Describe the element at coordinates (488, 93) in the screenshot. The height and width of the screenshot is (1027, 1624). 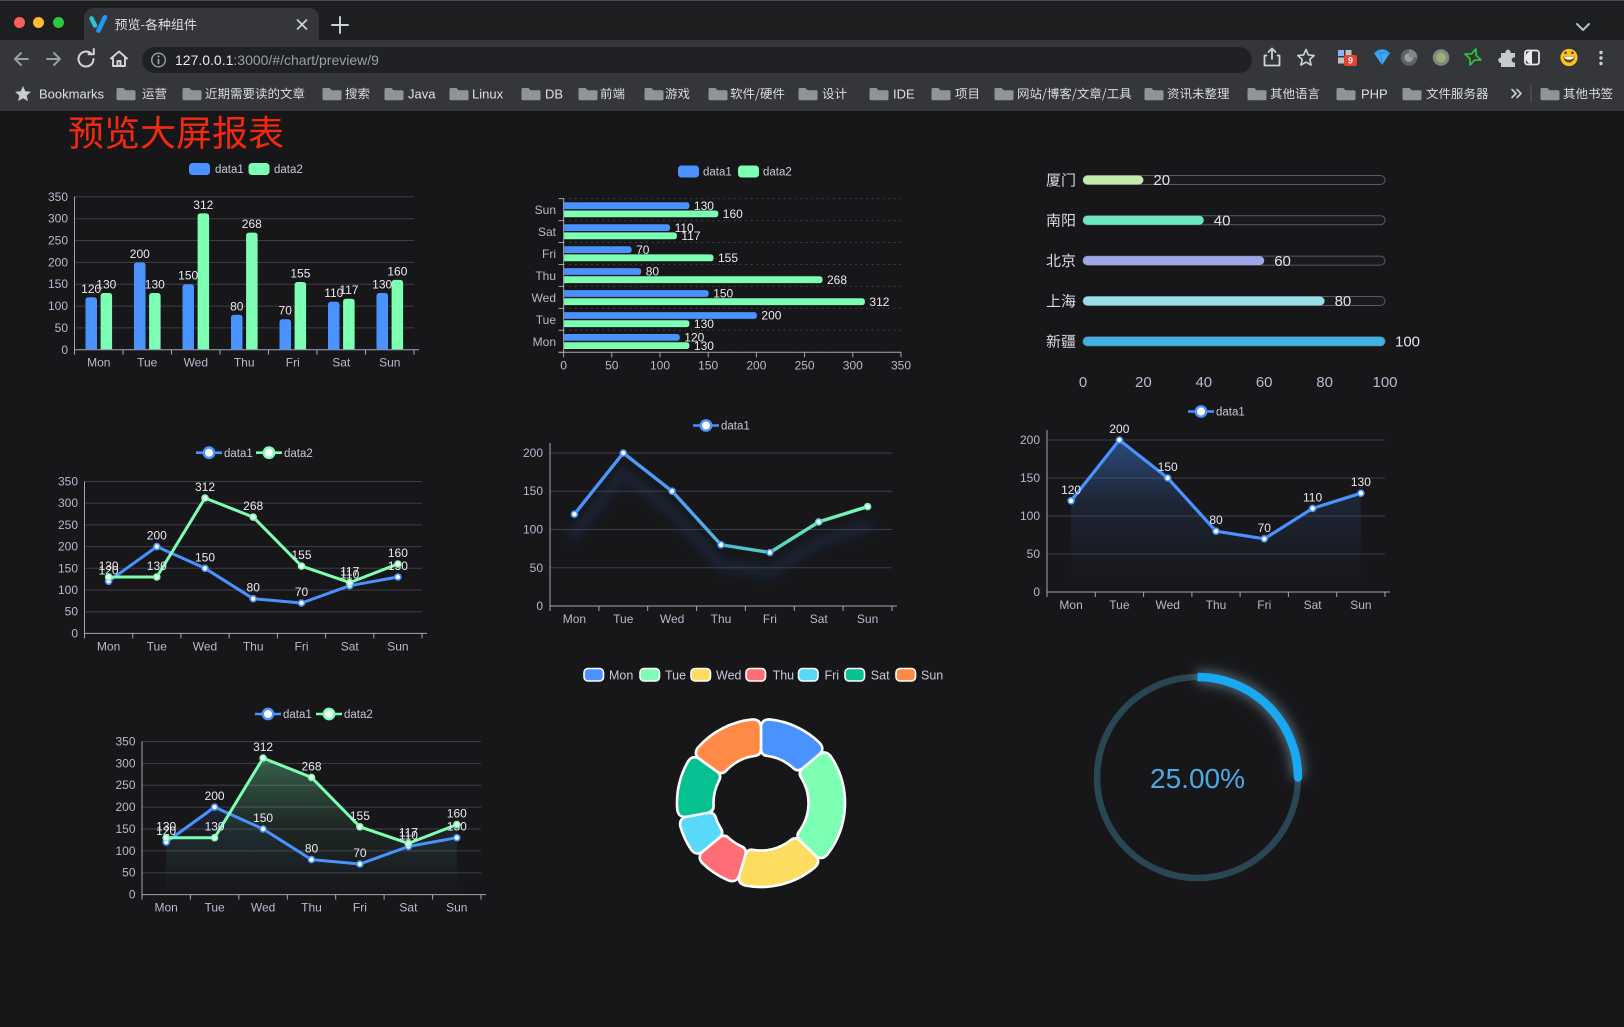
I see `svg-text: Linux` at that location.